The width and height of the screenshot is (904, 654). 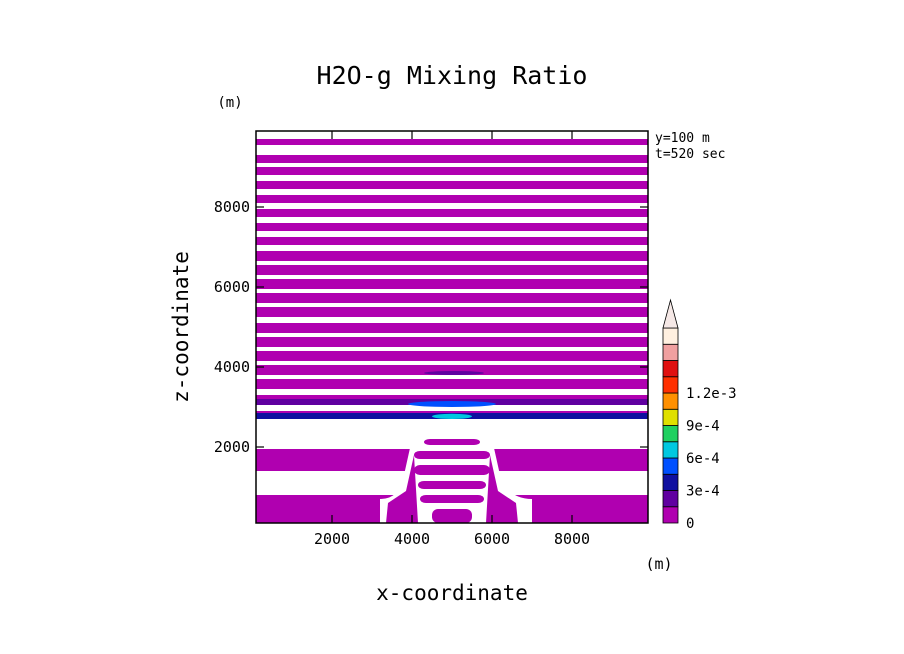 What do you see at coordinates (682, 138) in the screenshot?
I see `annotation-1: y=100 m` at bounding box center [682, 138].